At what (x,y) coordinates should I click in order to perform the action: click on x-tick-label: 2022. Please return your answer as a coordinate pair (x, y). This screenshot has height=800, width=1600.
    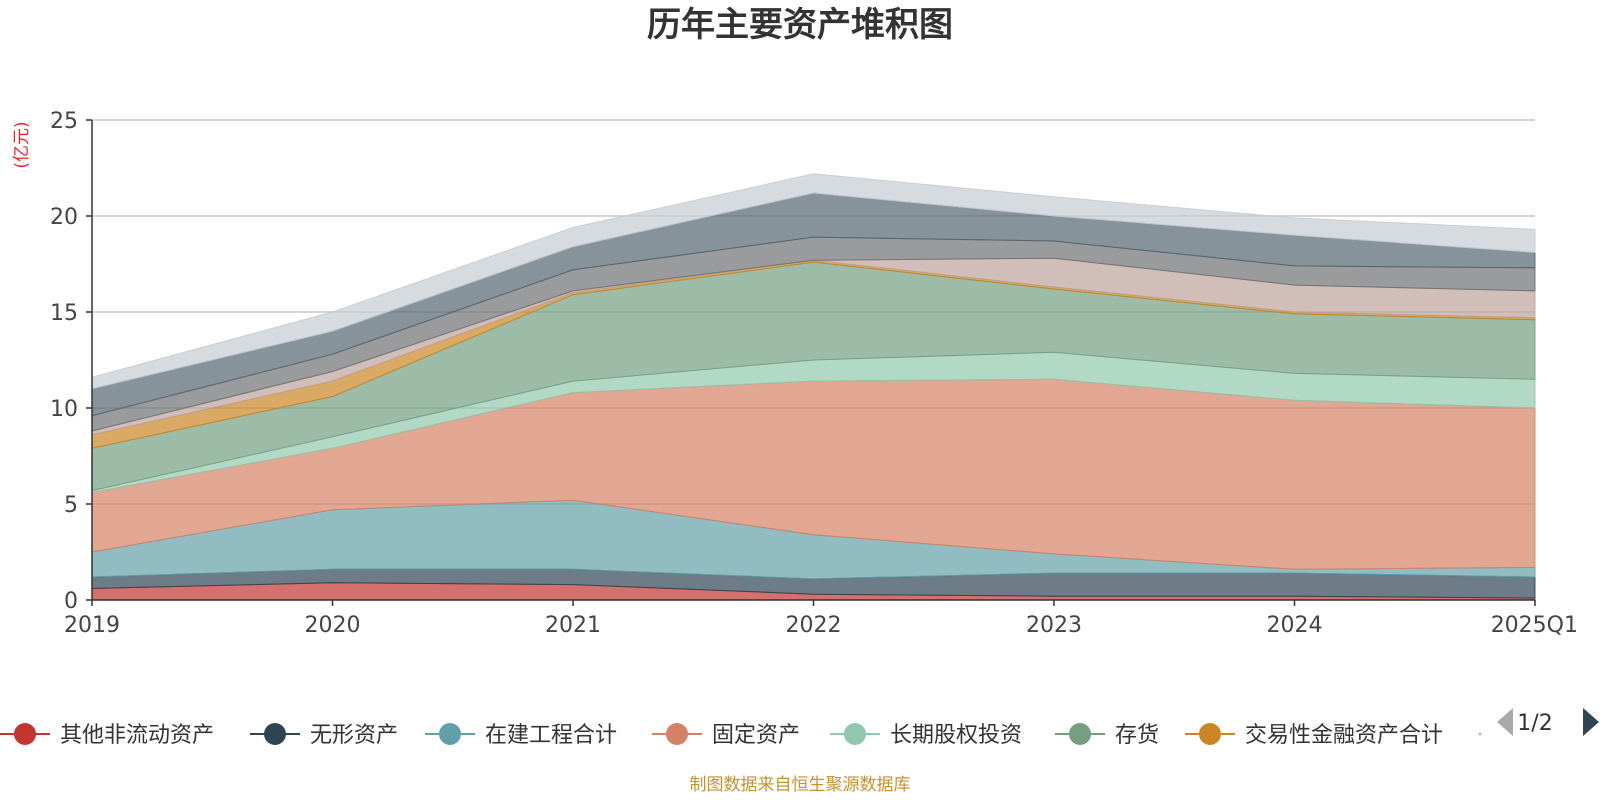
    Looking at the image, I should click on (814, 625).